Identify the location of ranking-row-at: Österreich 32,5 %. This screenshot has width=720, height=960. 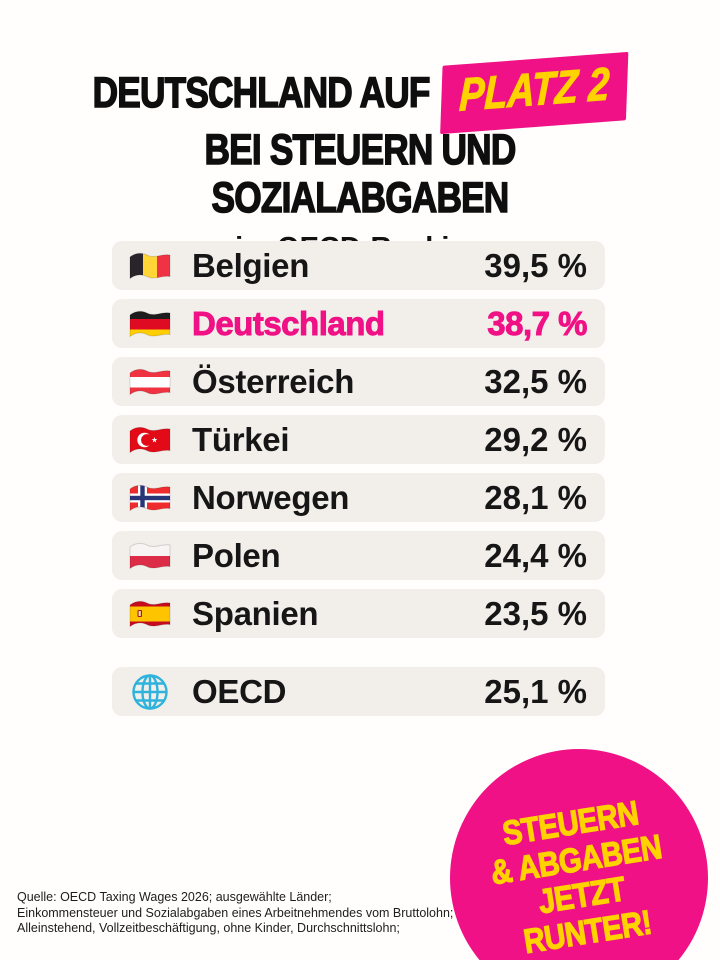
(358, 381).